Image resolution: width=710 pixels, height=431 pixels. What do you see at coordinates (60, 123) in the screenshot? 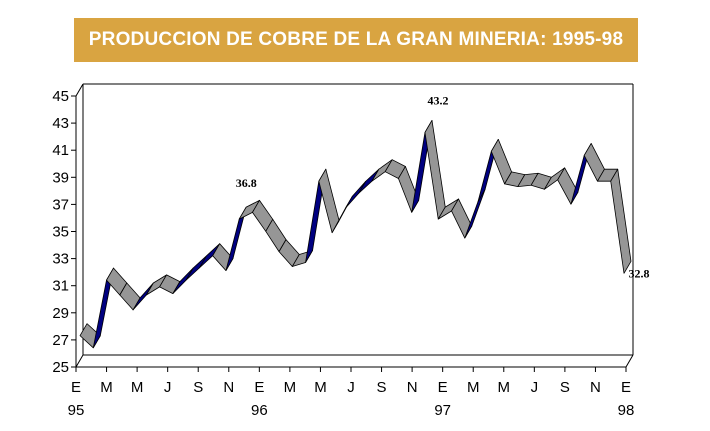
I see `y-tick-label: 43` at bounding box center [60, 123].